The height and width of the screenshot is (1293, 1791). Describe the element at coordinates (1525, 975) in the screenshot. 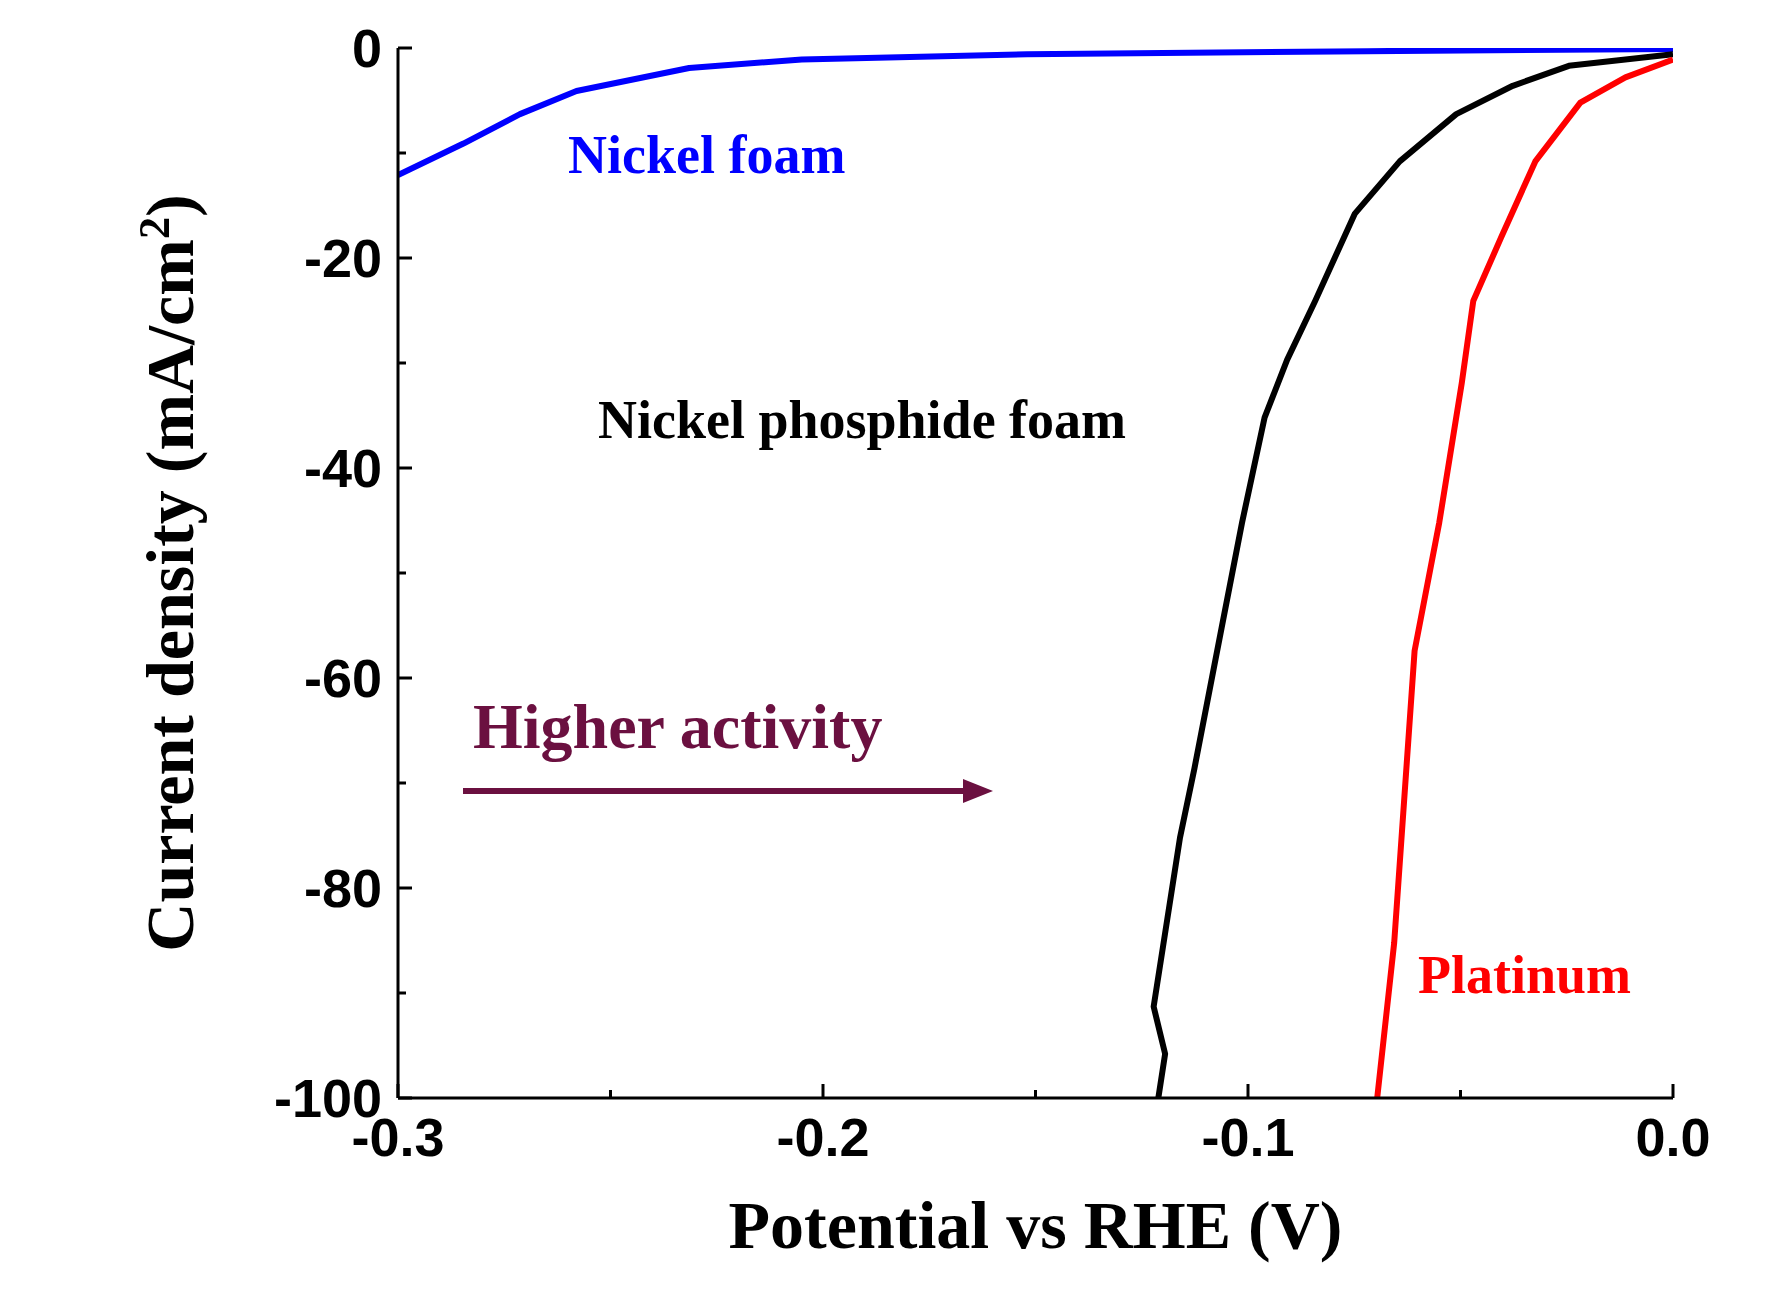

I see `series-label: Platinum` at that location.